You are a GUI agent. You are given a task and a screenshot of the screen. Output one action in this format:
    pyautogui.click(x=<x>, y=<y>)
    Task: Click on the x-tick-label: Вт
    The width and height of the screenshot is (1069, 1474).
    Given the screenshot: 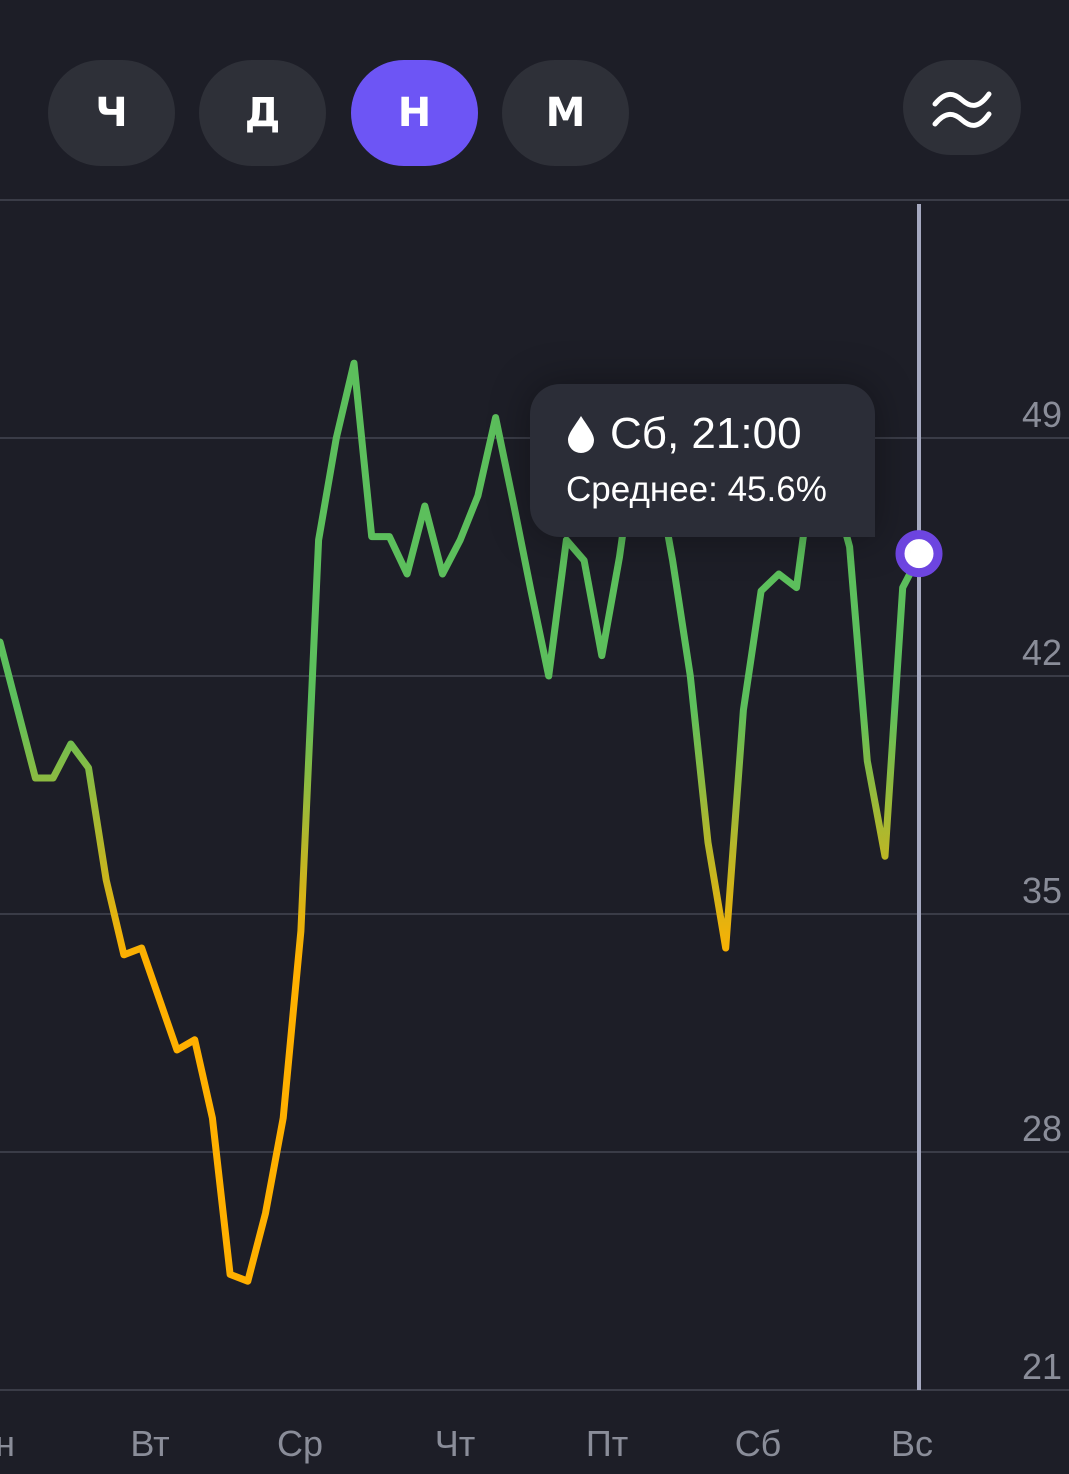 What is the action you would take?
    pyautogui.click(x=149, y=1443)
    